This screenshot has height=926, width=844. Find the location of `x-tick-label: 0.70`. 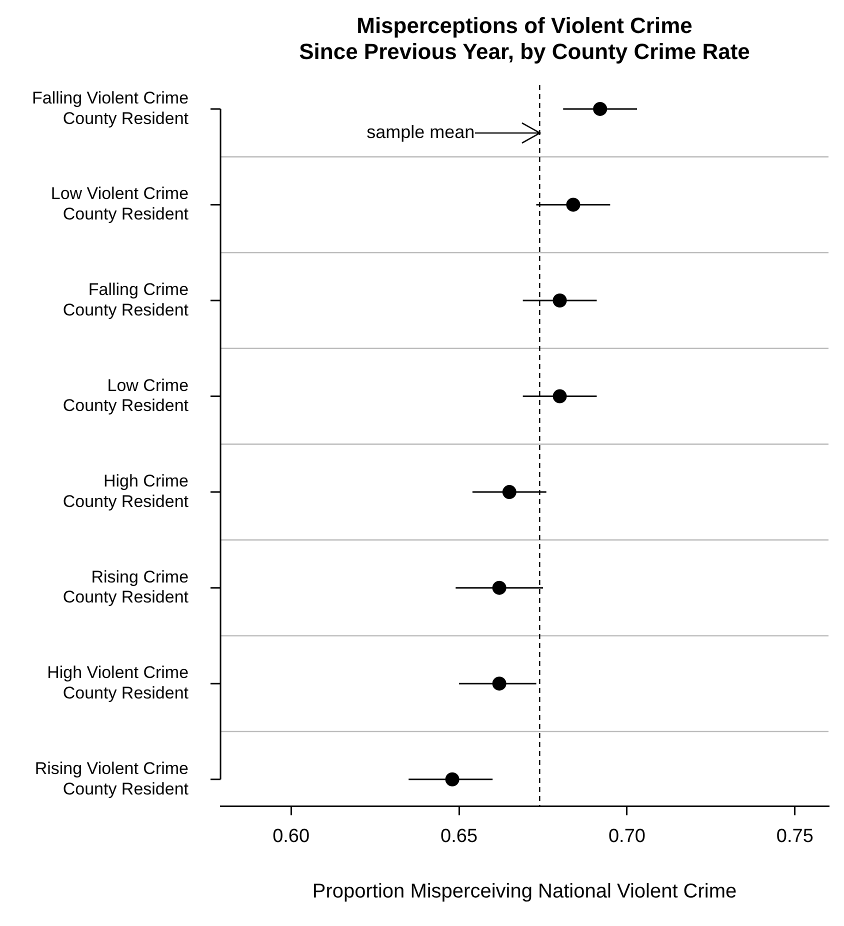

x-tick-label: 0.70 is located at coordinates (627, 836).